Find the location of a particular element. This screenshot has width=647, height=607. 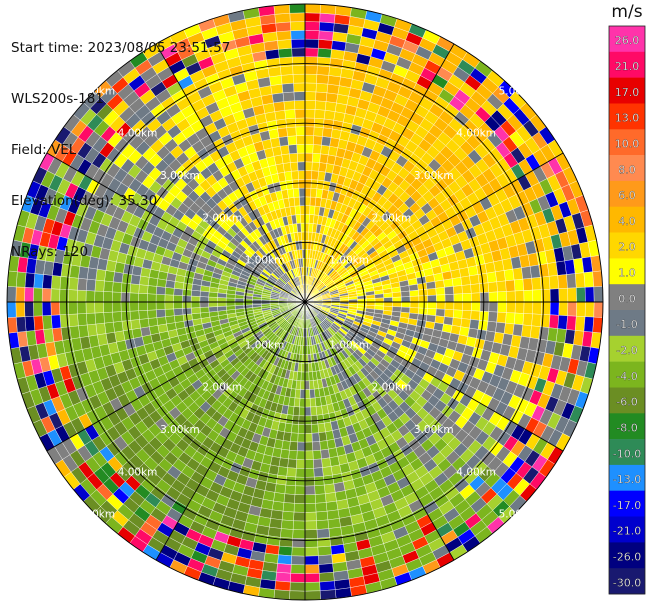

colorbar-tick-label: -1.0 is located at coordinates (626, 324).